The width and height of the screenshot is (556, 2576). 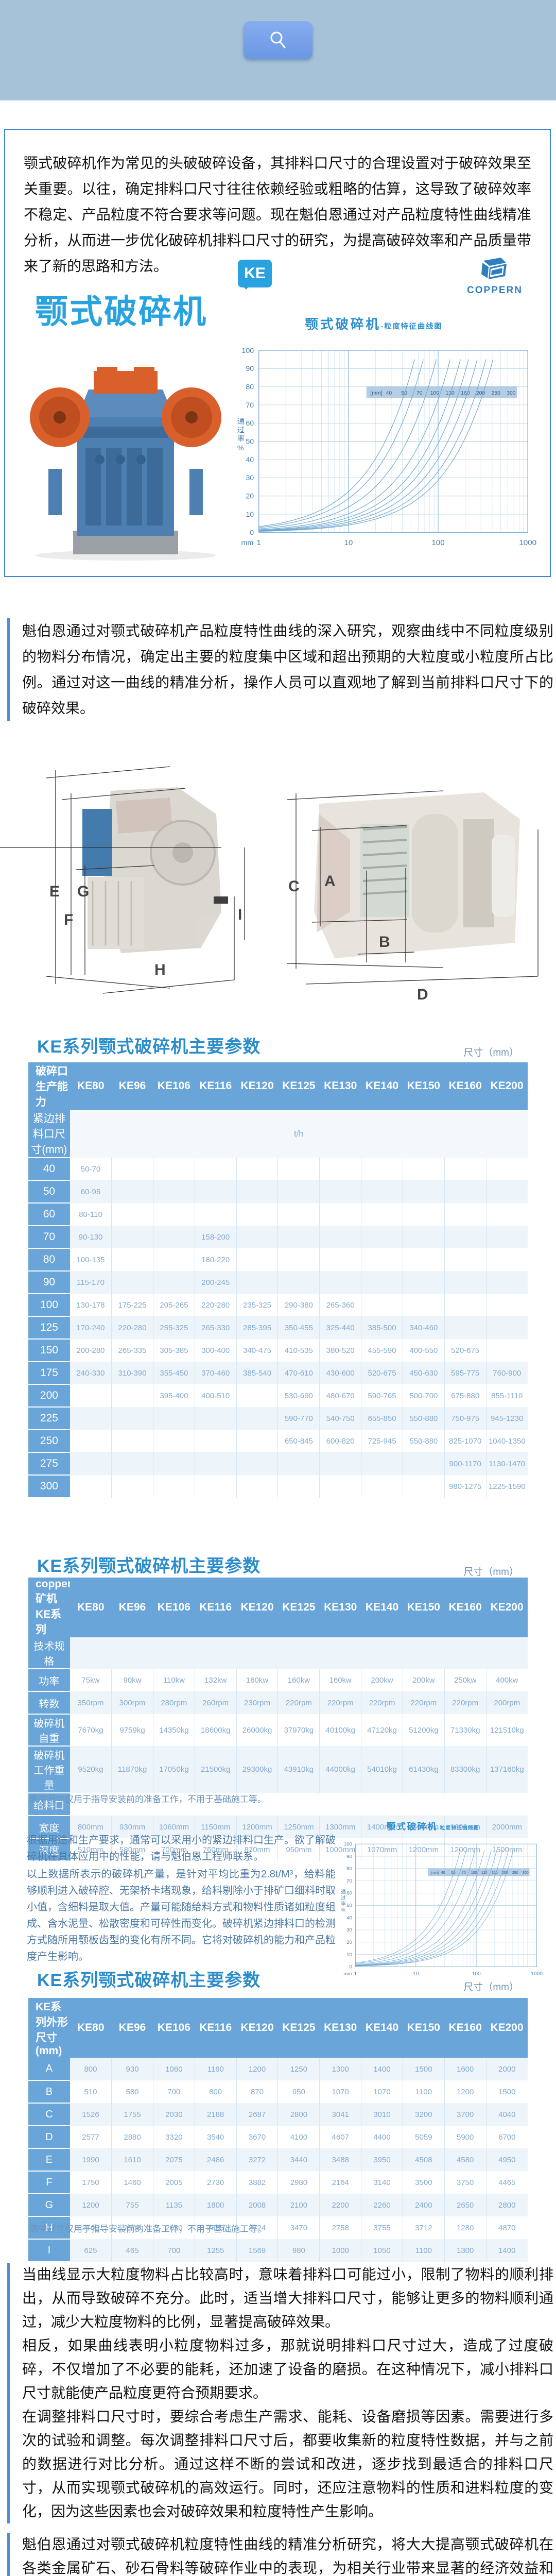 What do you see at coordinates (382, 2182) in the screenshot?
I see `value-cell: 3140` at bounding box center [382, 2182].